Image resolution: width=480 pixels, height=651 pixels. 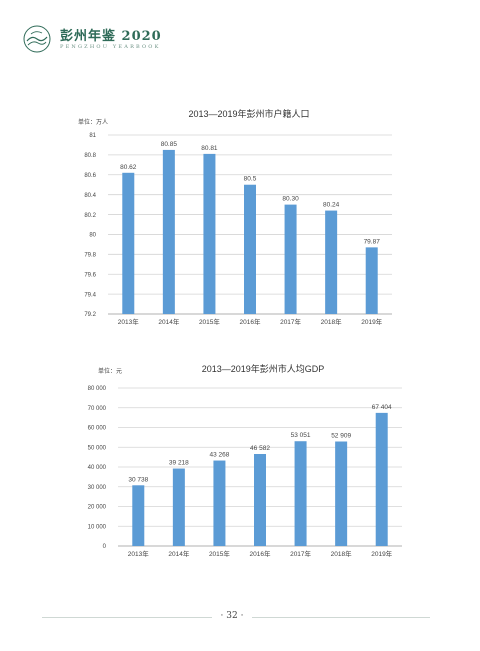 What do you see at coordinates (90, 156) in the screenshot?
I see `y-tick-label: 80.8` at bounding box center [90, 156].